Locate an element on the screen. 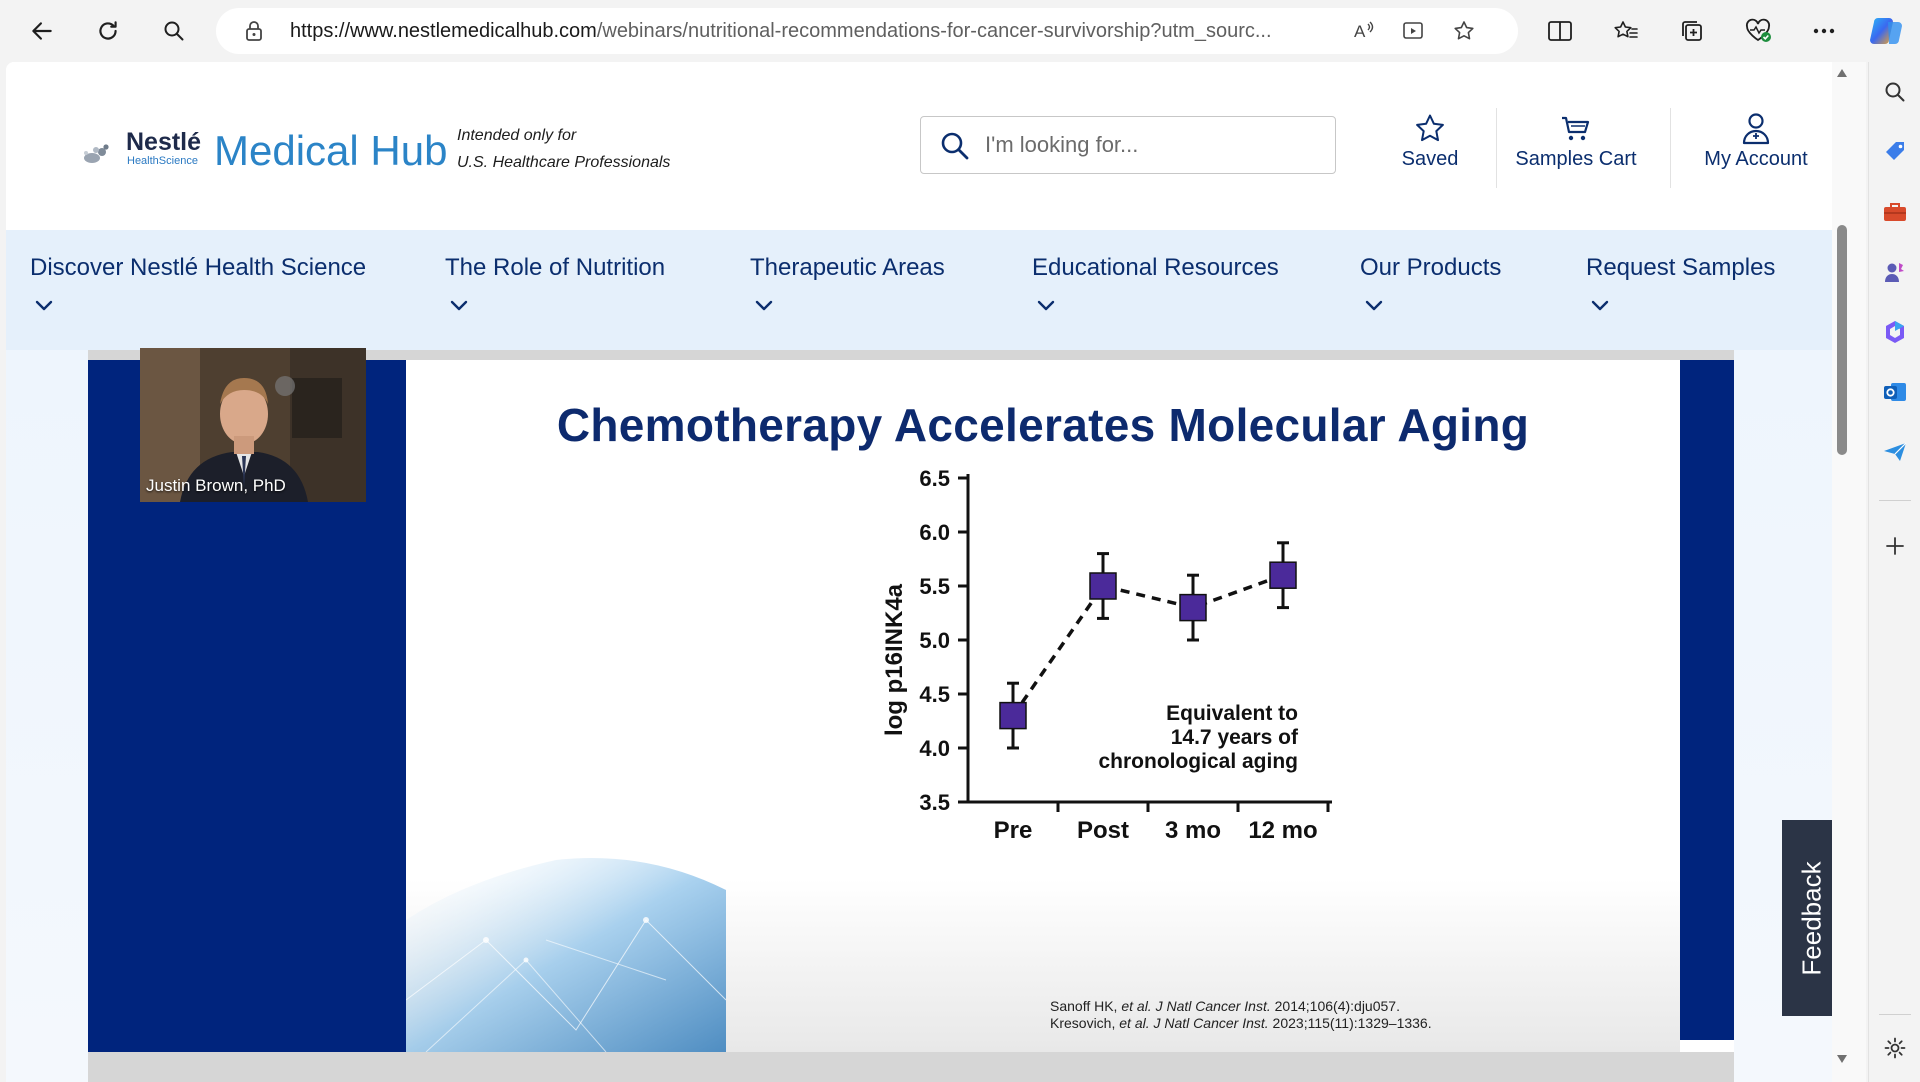 Image resolution: width=1920 pixels, height=1082 pixels. shopping-tag-icon is located at coordinates (1895, 152).